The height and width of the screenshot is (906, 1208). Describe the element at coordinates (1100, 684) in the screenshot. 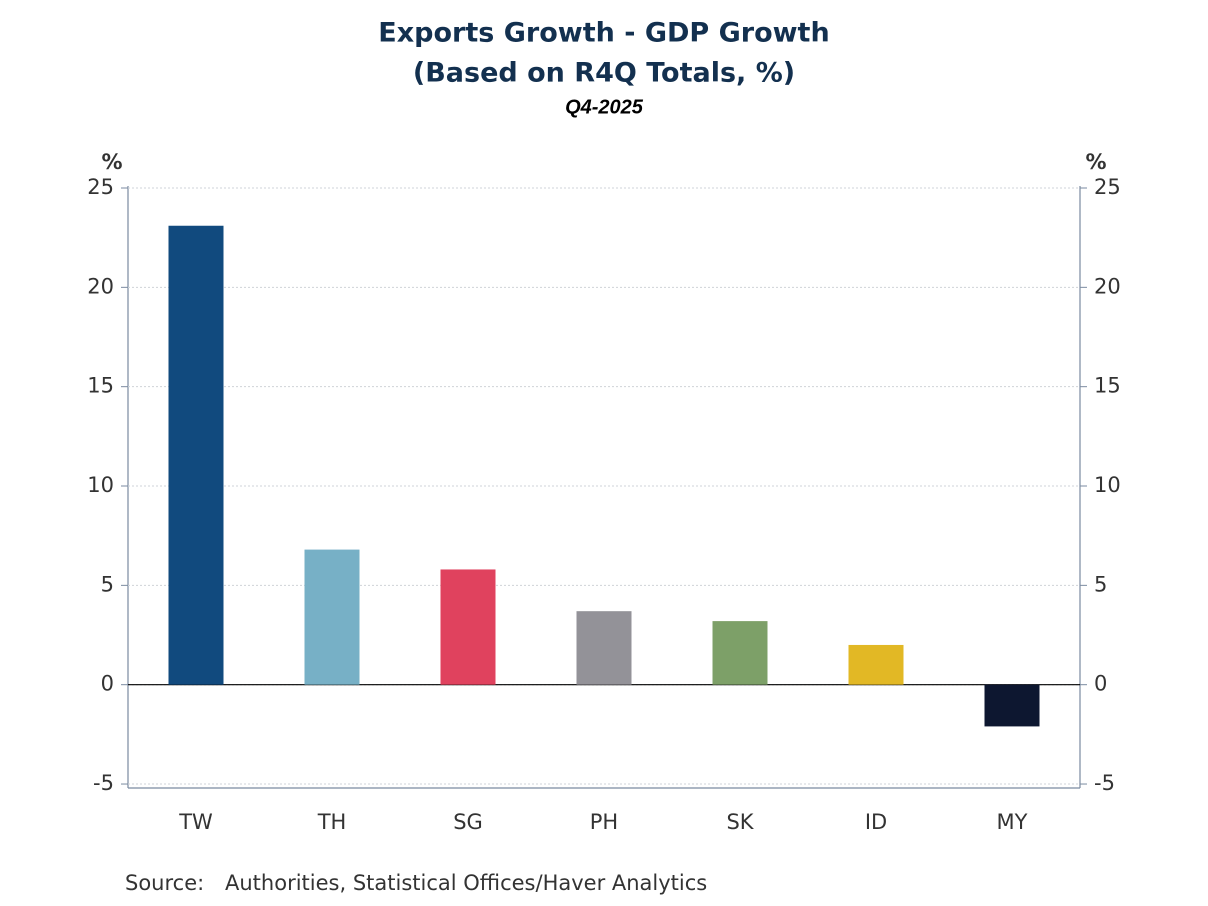

I see `y2-tick-label: 0` at that location.